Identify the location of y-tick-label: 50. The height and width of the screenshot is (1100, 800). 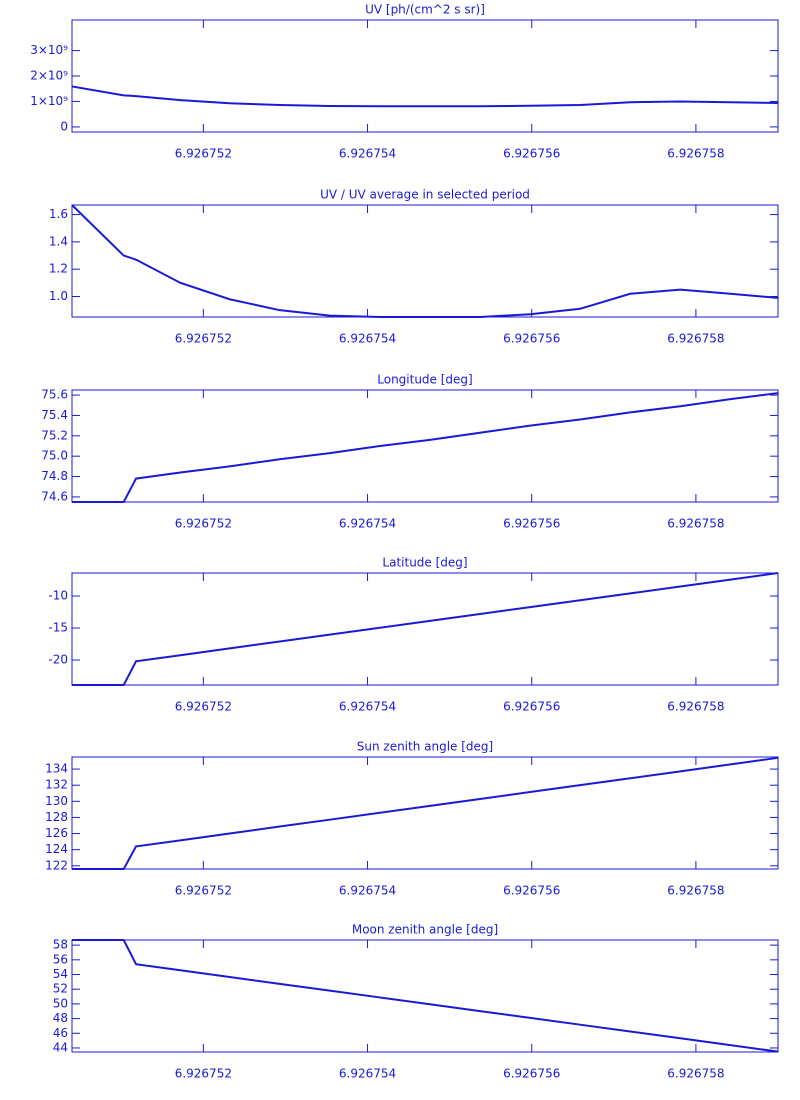
(60, 1003).